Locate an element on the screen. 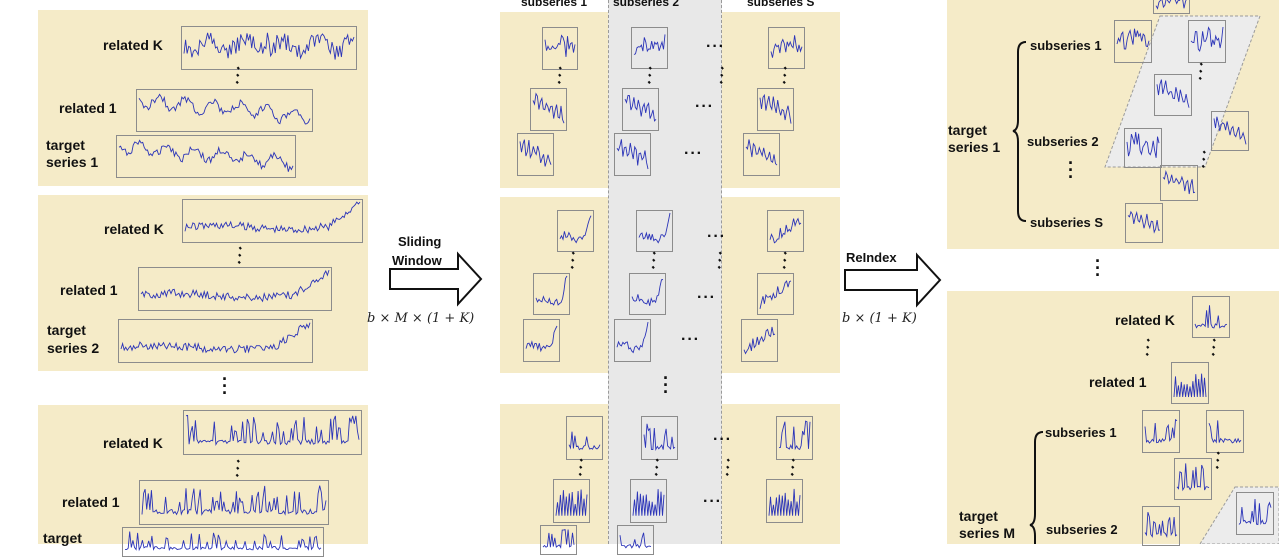 This screenshot has width=1279, height=557. label-series-2: series 2 is located at coordinates (73, 348).